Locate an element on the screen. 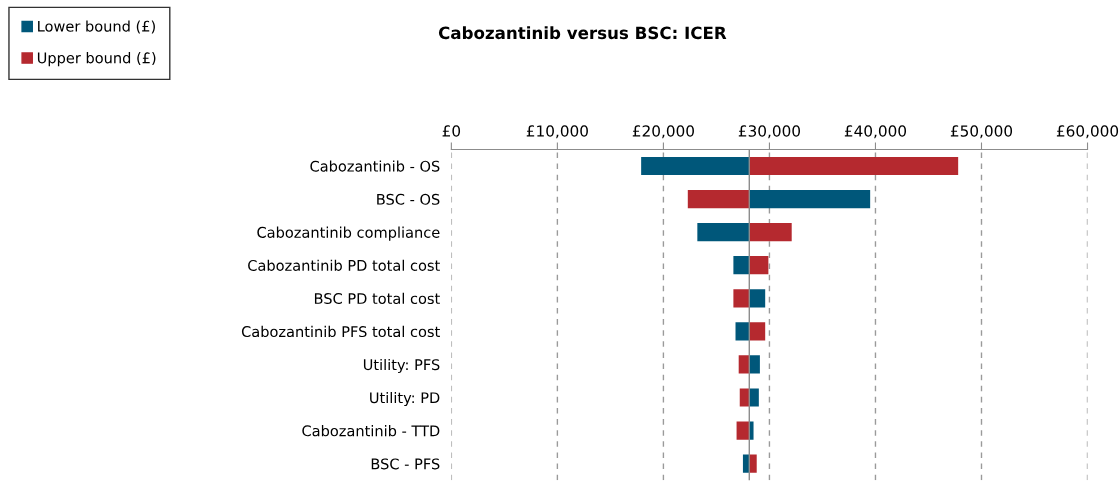 The image size is (1120, 490). legend-label: Lower bound (£) is located at coordinates (96, 27).